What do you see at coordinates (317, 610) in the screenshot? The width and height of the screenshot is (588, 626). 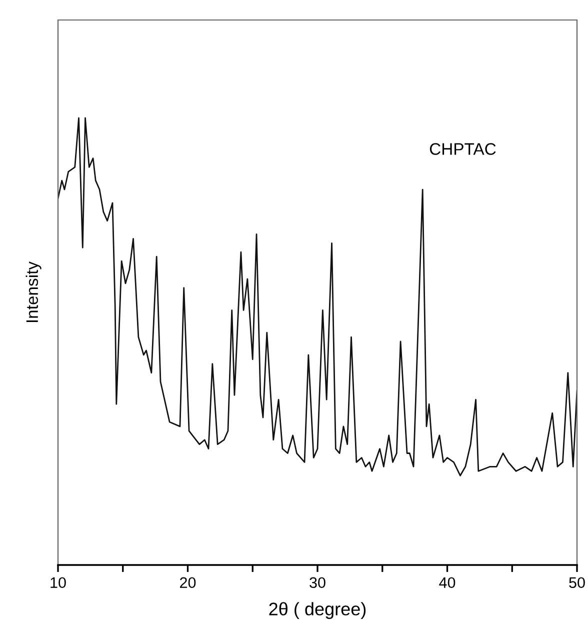 I see `x-axis-title: 2θ ( degree)` at bounding box center [317, 610].